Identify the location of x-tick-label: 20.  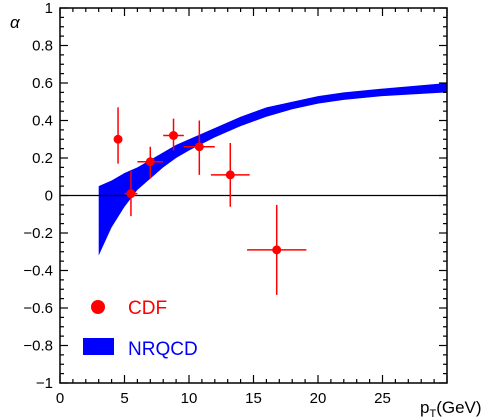
(318, 398).